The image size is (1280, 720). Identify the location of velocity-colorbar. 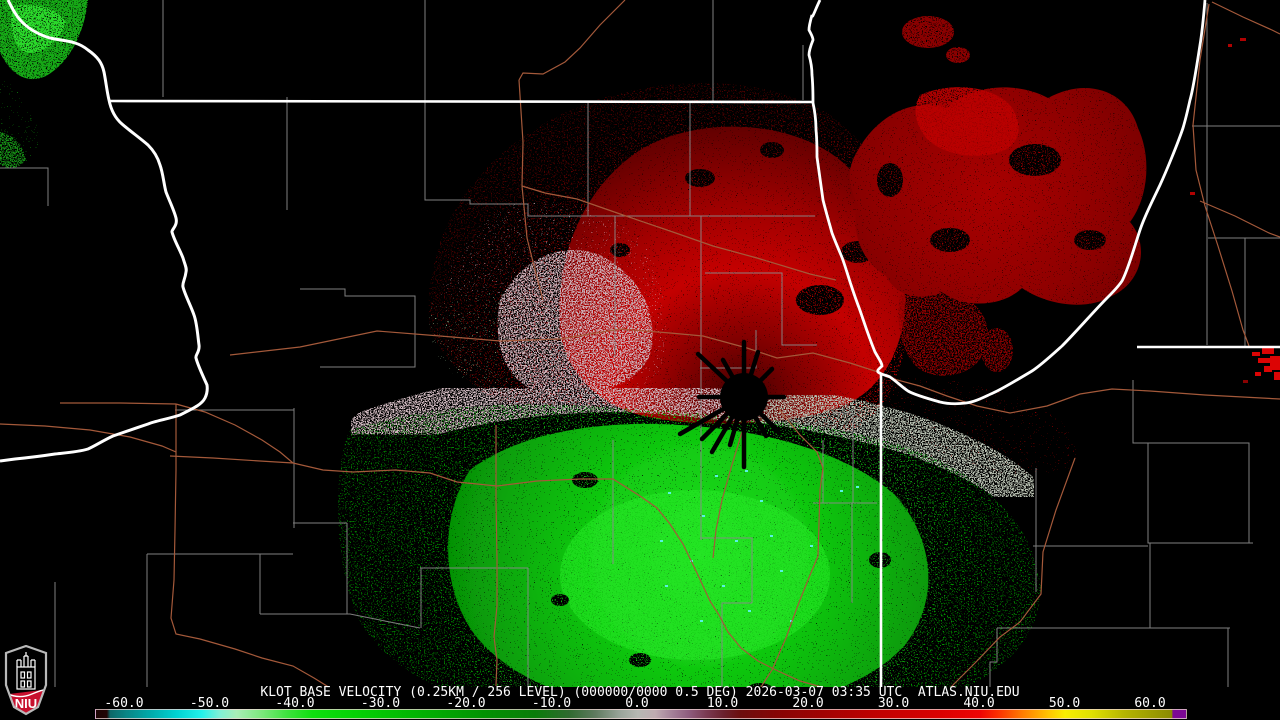
(641, 714).